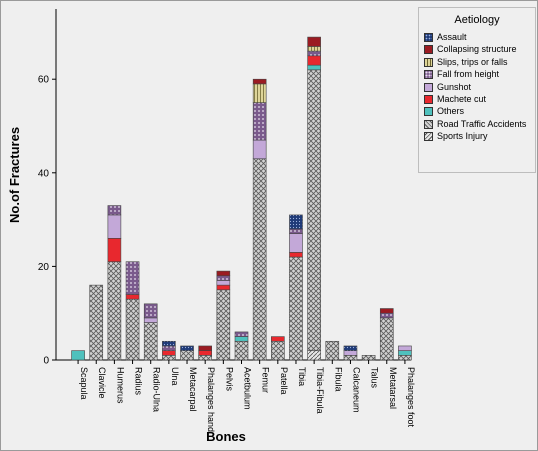 The width and height of the screenshot is (538, 451). What do you see at coordinates (477, 62) in the screenshot?
I see `legend-item: Slips, trips or falls` at bounding box center [477, 62].